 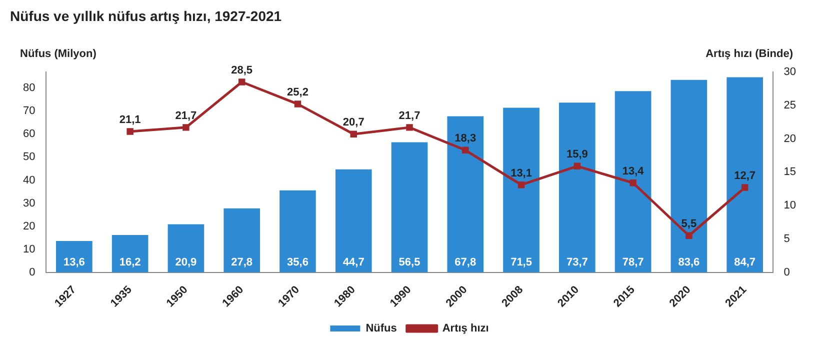 What do you see at coordinates (146, 16) in the screenshot?
I see `chart-title: Nüfus ve yıllık nüfus artış hızı, 1927-2021` at bounding box center [146, 16].